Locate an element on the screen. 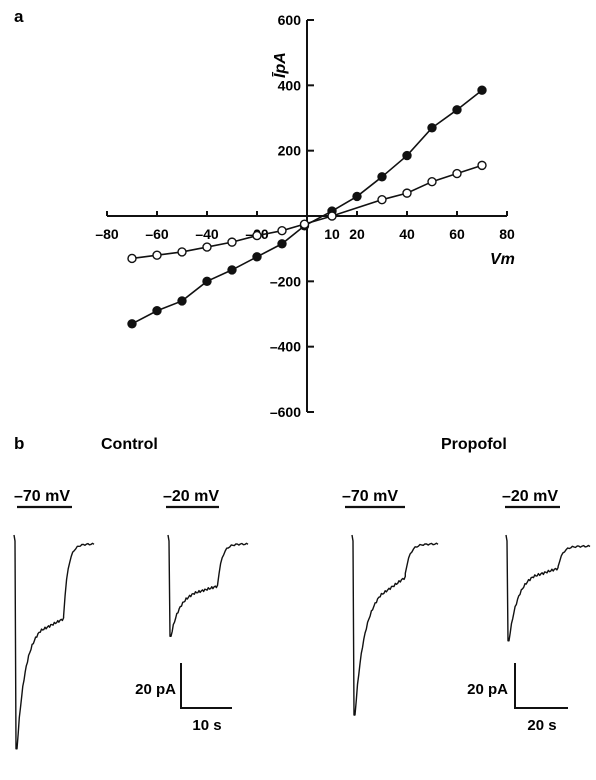  panel-a-letter: a is located at coordinates (19, 16).